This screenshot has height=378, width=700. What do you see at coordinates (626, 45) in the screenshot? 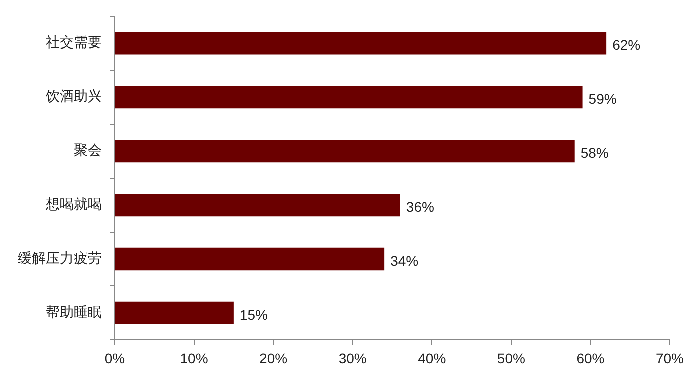
I see `data-label: 62%` at bounding box center [626, 45].